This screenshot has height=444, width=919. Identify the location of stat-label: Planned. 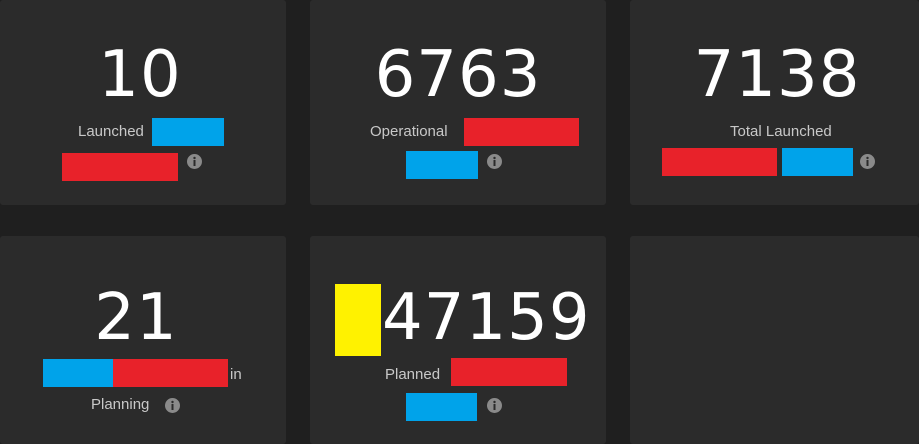
(413, 374).